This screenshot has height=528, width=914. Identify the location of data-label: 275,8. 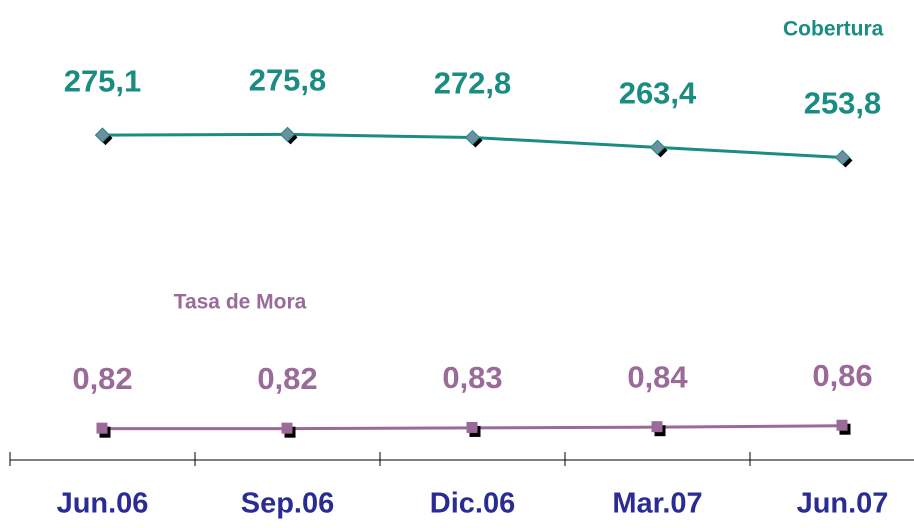
(288, 80).